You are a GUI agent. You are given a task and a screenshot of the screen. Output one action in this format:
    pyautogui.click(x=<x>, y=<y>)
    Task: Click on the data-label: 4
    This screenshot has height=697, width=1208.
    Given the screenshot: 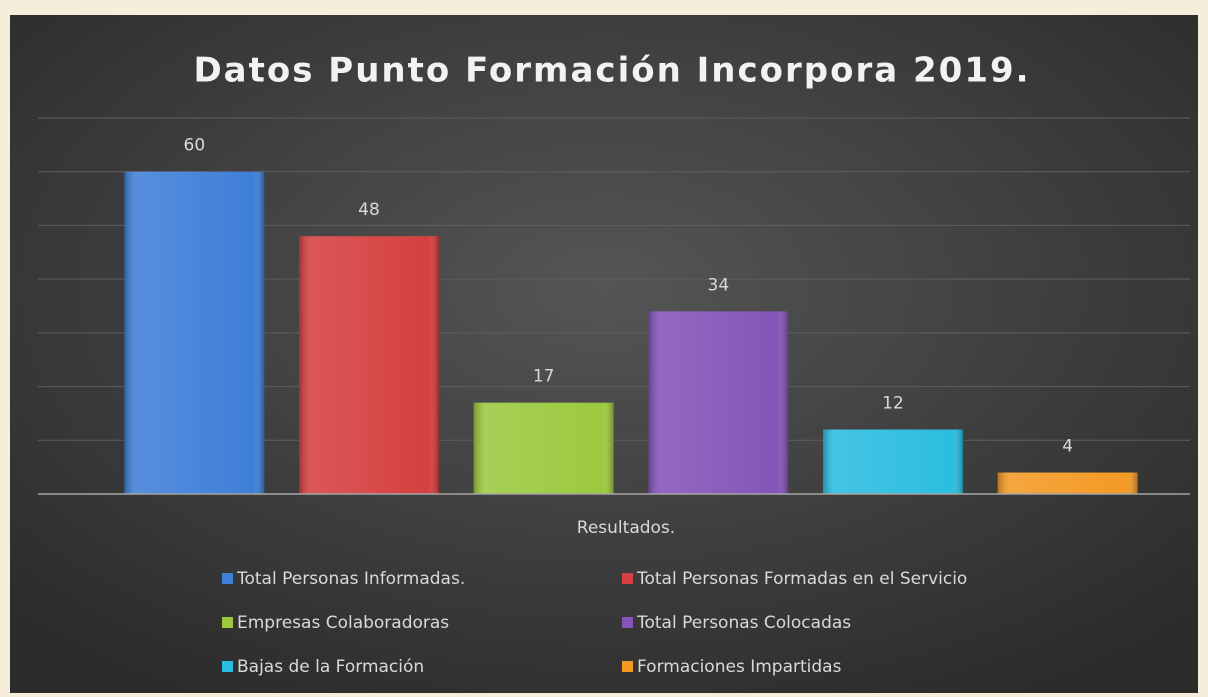 What is the action you would take?
    pyautogui.click(x=1067, y=447)
    